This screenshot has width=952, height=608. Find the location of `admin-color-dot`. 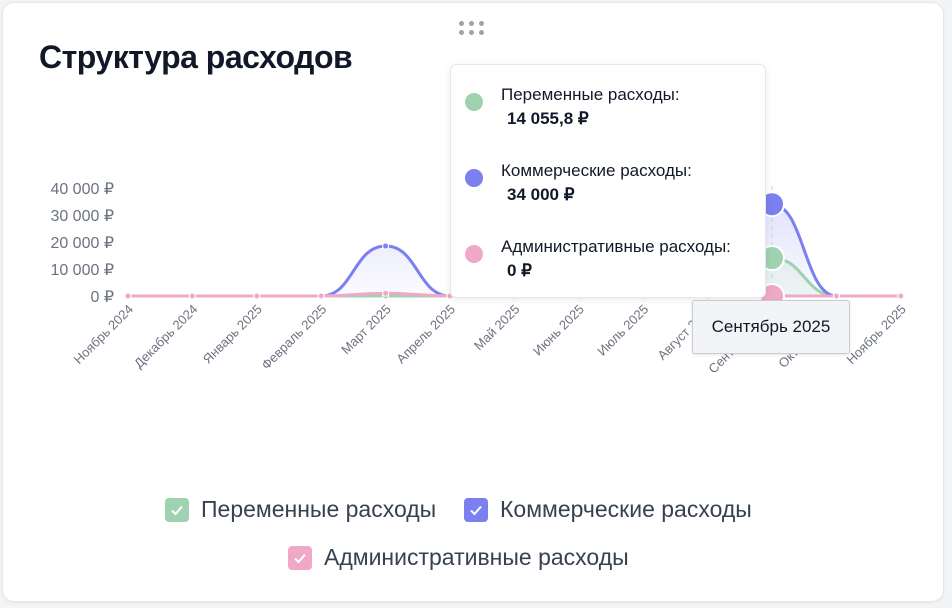

admin-color-dot is located at coordinates (474, 254).